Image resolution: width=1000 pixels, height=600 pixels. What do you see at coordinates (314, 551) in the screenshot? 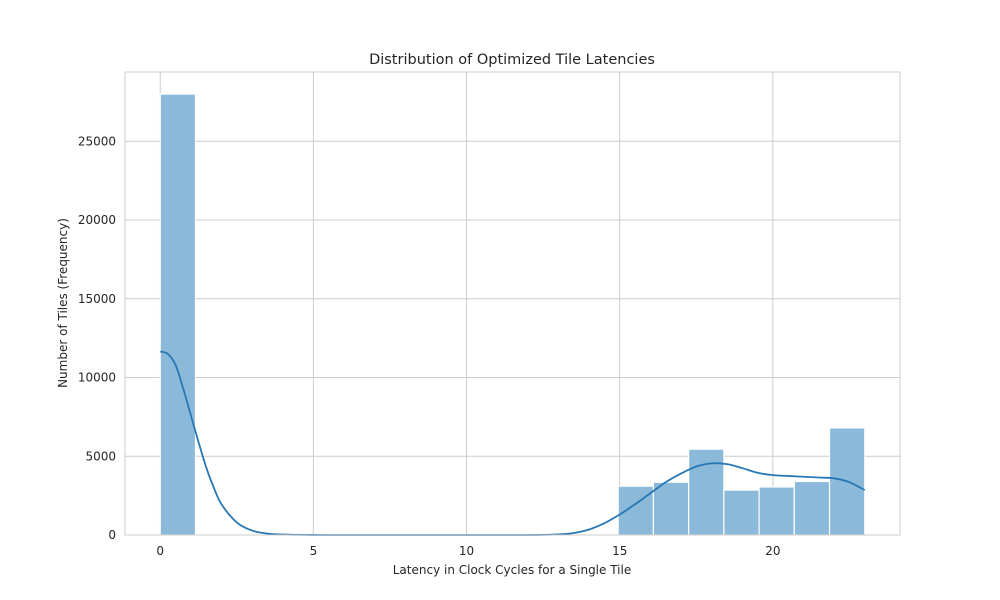
I see `x-tick-label: 5` at bounding box center [314, 551].